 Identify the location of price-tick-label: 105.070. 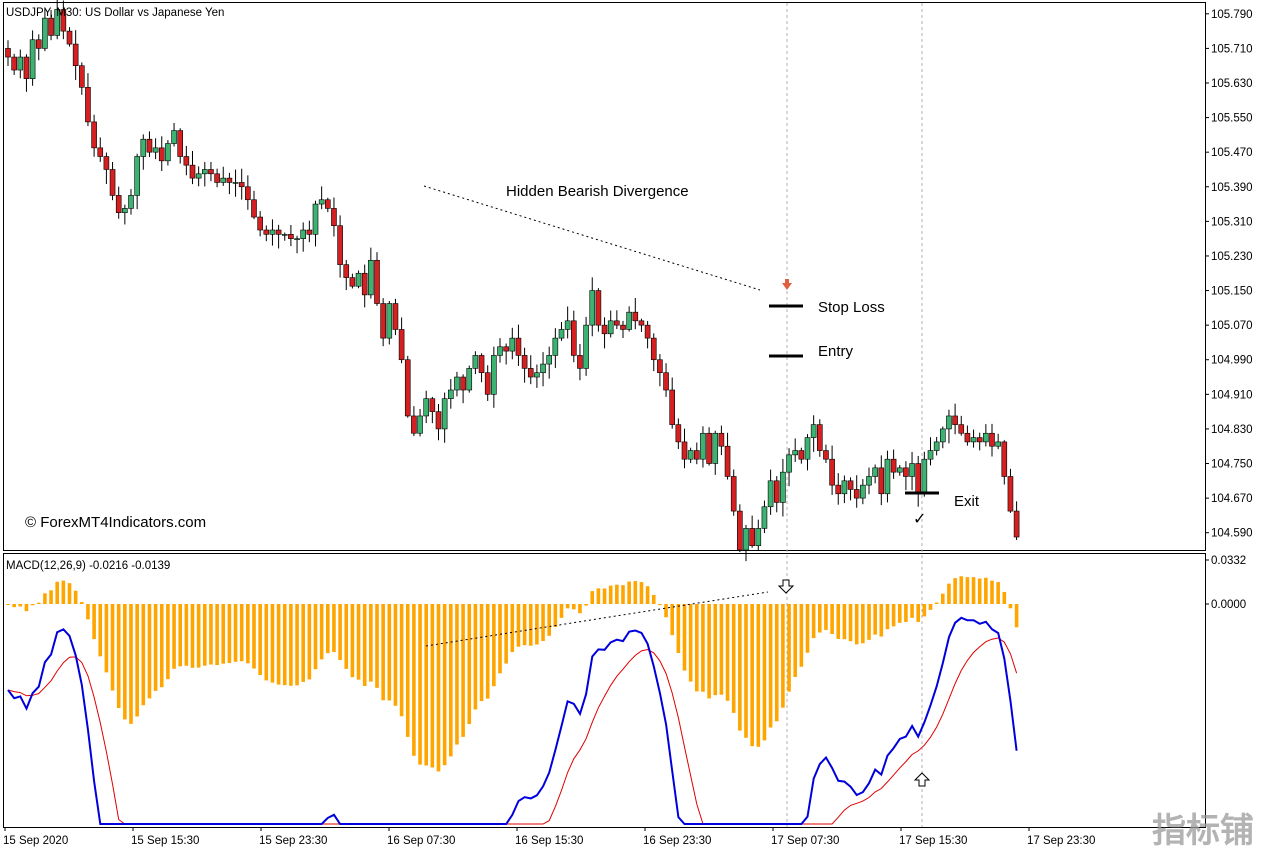
(1232, 326).